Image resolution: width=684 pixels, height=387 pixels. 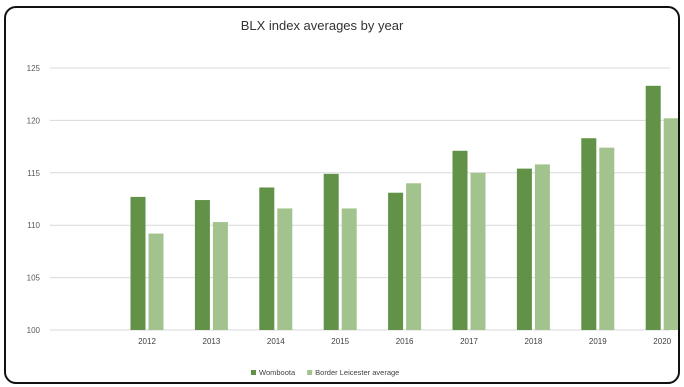 What do you see at coordinates (662, 341) in the screenshot?
I see `x-tick-label: 2020` at bounding box center [662, 341].